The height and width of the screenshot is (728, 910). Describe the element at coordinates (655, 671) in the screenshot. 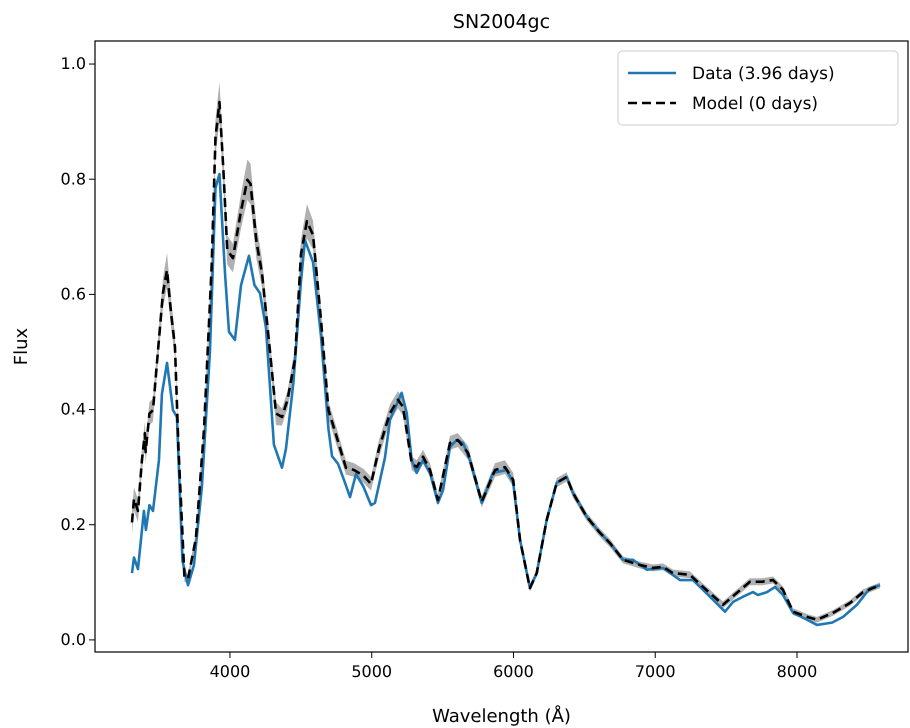

I see `x-tick-label: 7000` at that location.